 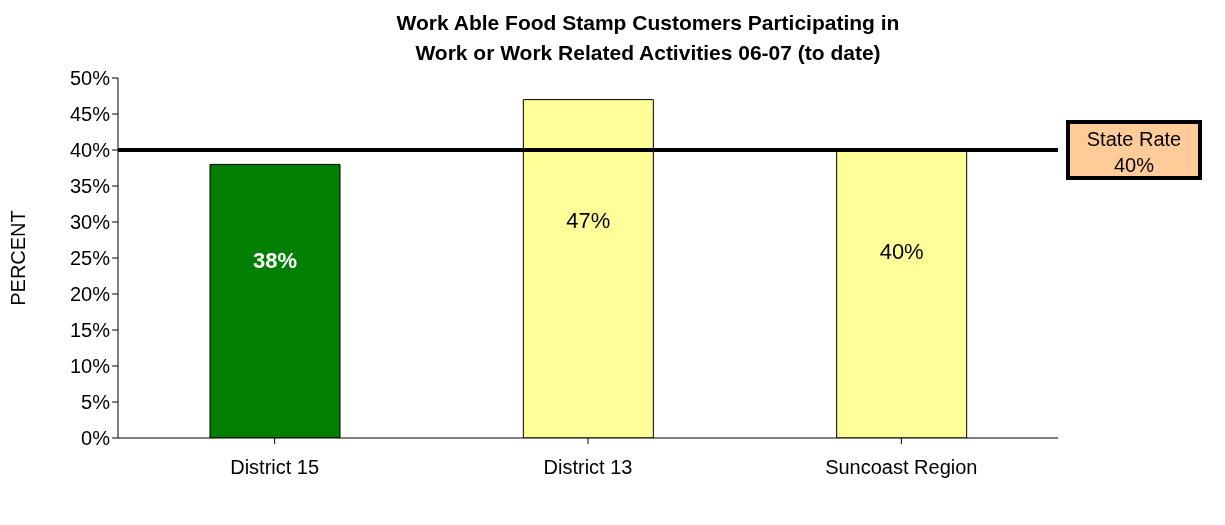 What do you see at coordinates (96, 402) in the screenshot?
I see `y-tick-label: 5%` at bounding box center [96, 402].